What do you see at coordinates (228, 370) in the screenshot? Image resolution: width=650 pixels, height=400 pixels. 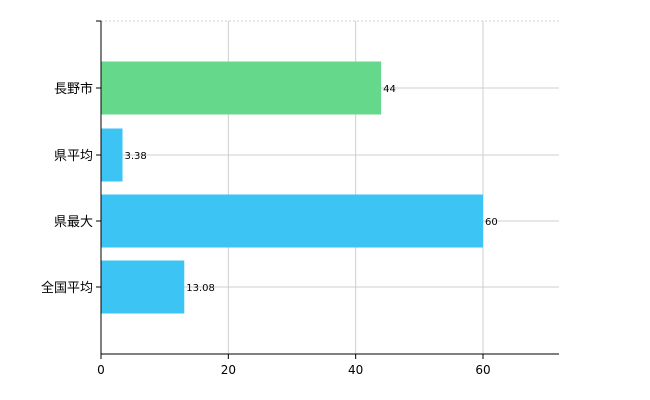 I see `x-tick-label-20: 20` at bounding box center [228, 370].